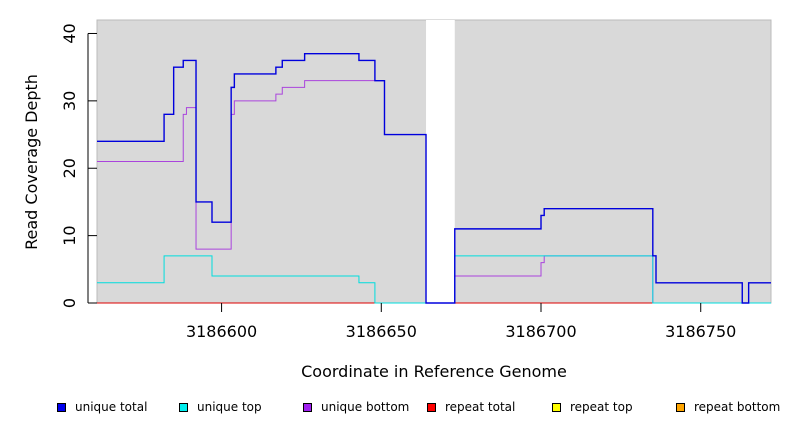 The image size is (792, 432). I want to click on y-axis: 0 10 20 30 40, so click(78, 165).